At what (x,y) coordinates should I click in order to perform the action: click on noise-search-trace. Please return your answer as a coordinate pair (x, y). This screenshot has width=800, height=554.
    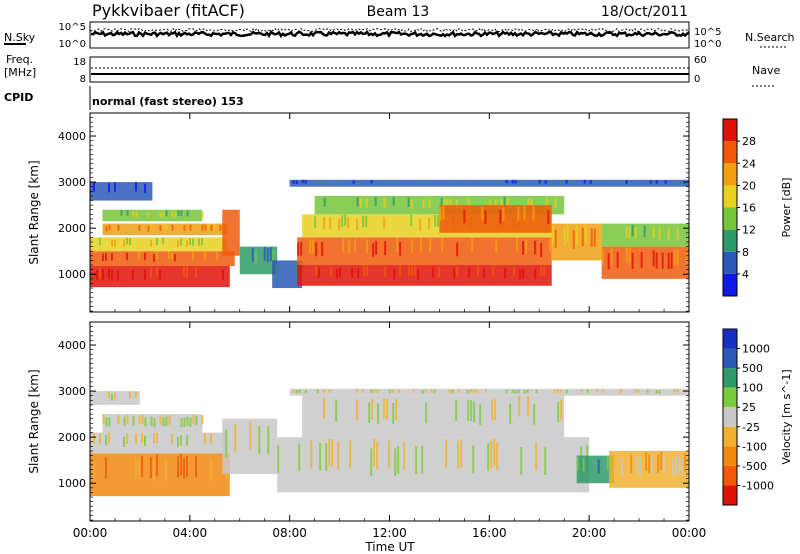
    Looking at the image, I should click on (390, 30).